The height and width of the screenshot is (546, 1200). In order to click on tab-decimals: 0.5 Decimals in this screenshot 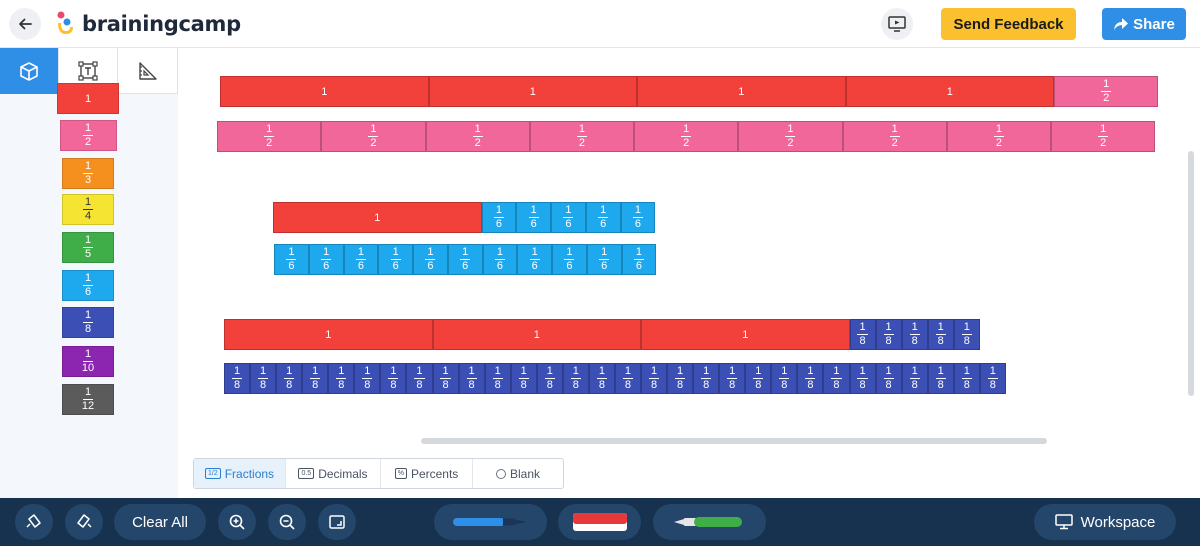, I will do `click(333, 473)`.